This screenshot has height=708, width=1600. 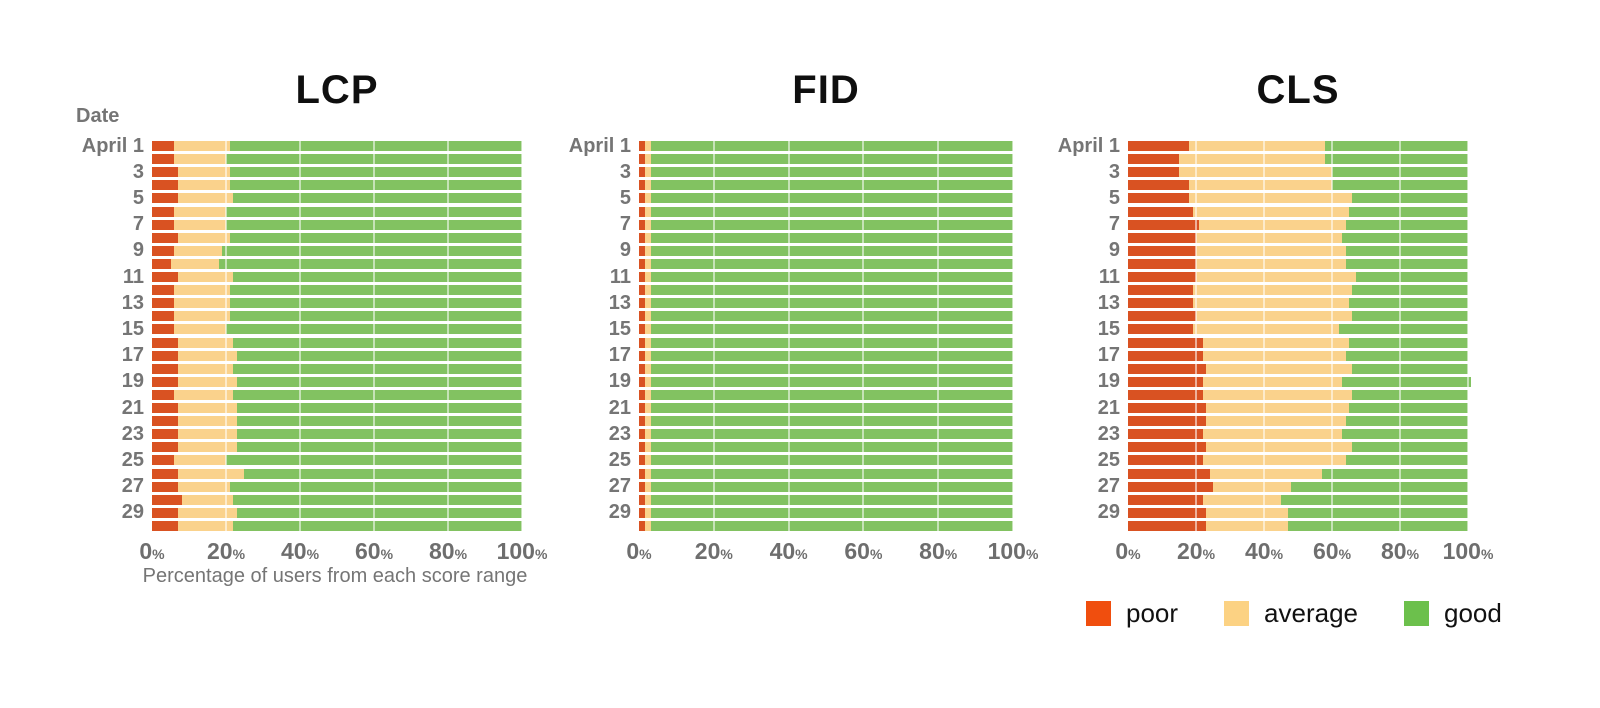 What do you see at coordinates (1304, 554) in the screenshot?
I see `x-axis-cls: 0% 20% 40% 60% 80% 100%` at bounding box center [1304, 554].